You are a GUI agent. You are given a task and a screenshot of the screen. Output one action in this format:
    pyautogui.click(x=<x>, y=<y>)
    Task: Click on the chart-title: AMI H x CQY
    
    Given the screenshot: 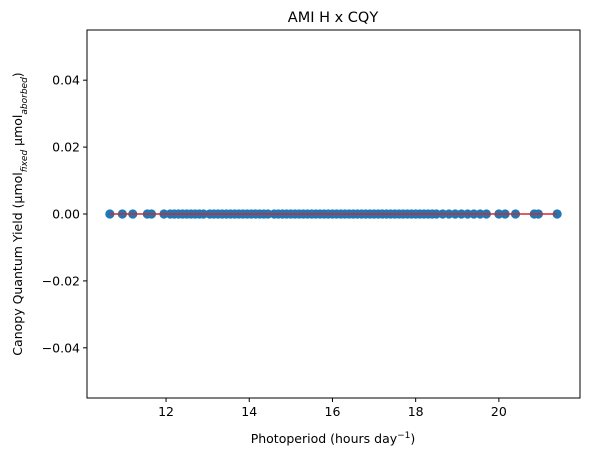 What is the action you would take?
    pyautogui.click(x=333, y=18)
    